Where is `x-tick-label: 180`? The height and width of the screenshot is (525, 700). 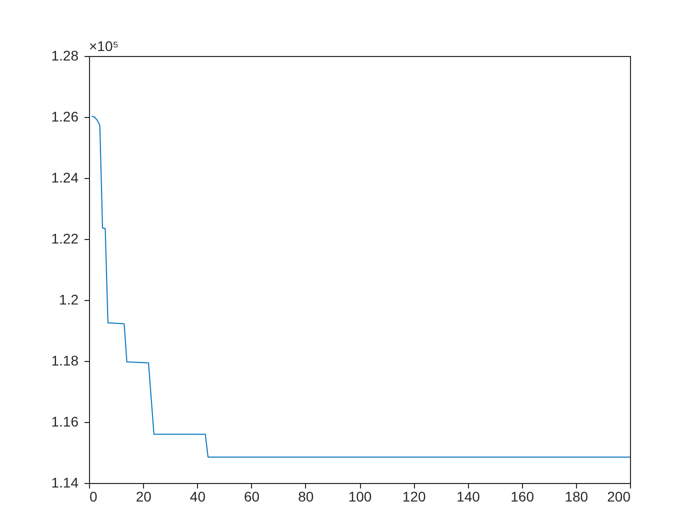
x-tick-label: 180 is located at coordinates (576, 496).